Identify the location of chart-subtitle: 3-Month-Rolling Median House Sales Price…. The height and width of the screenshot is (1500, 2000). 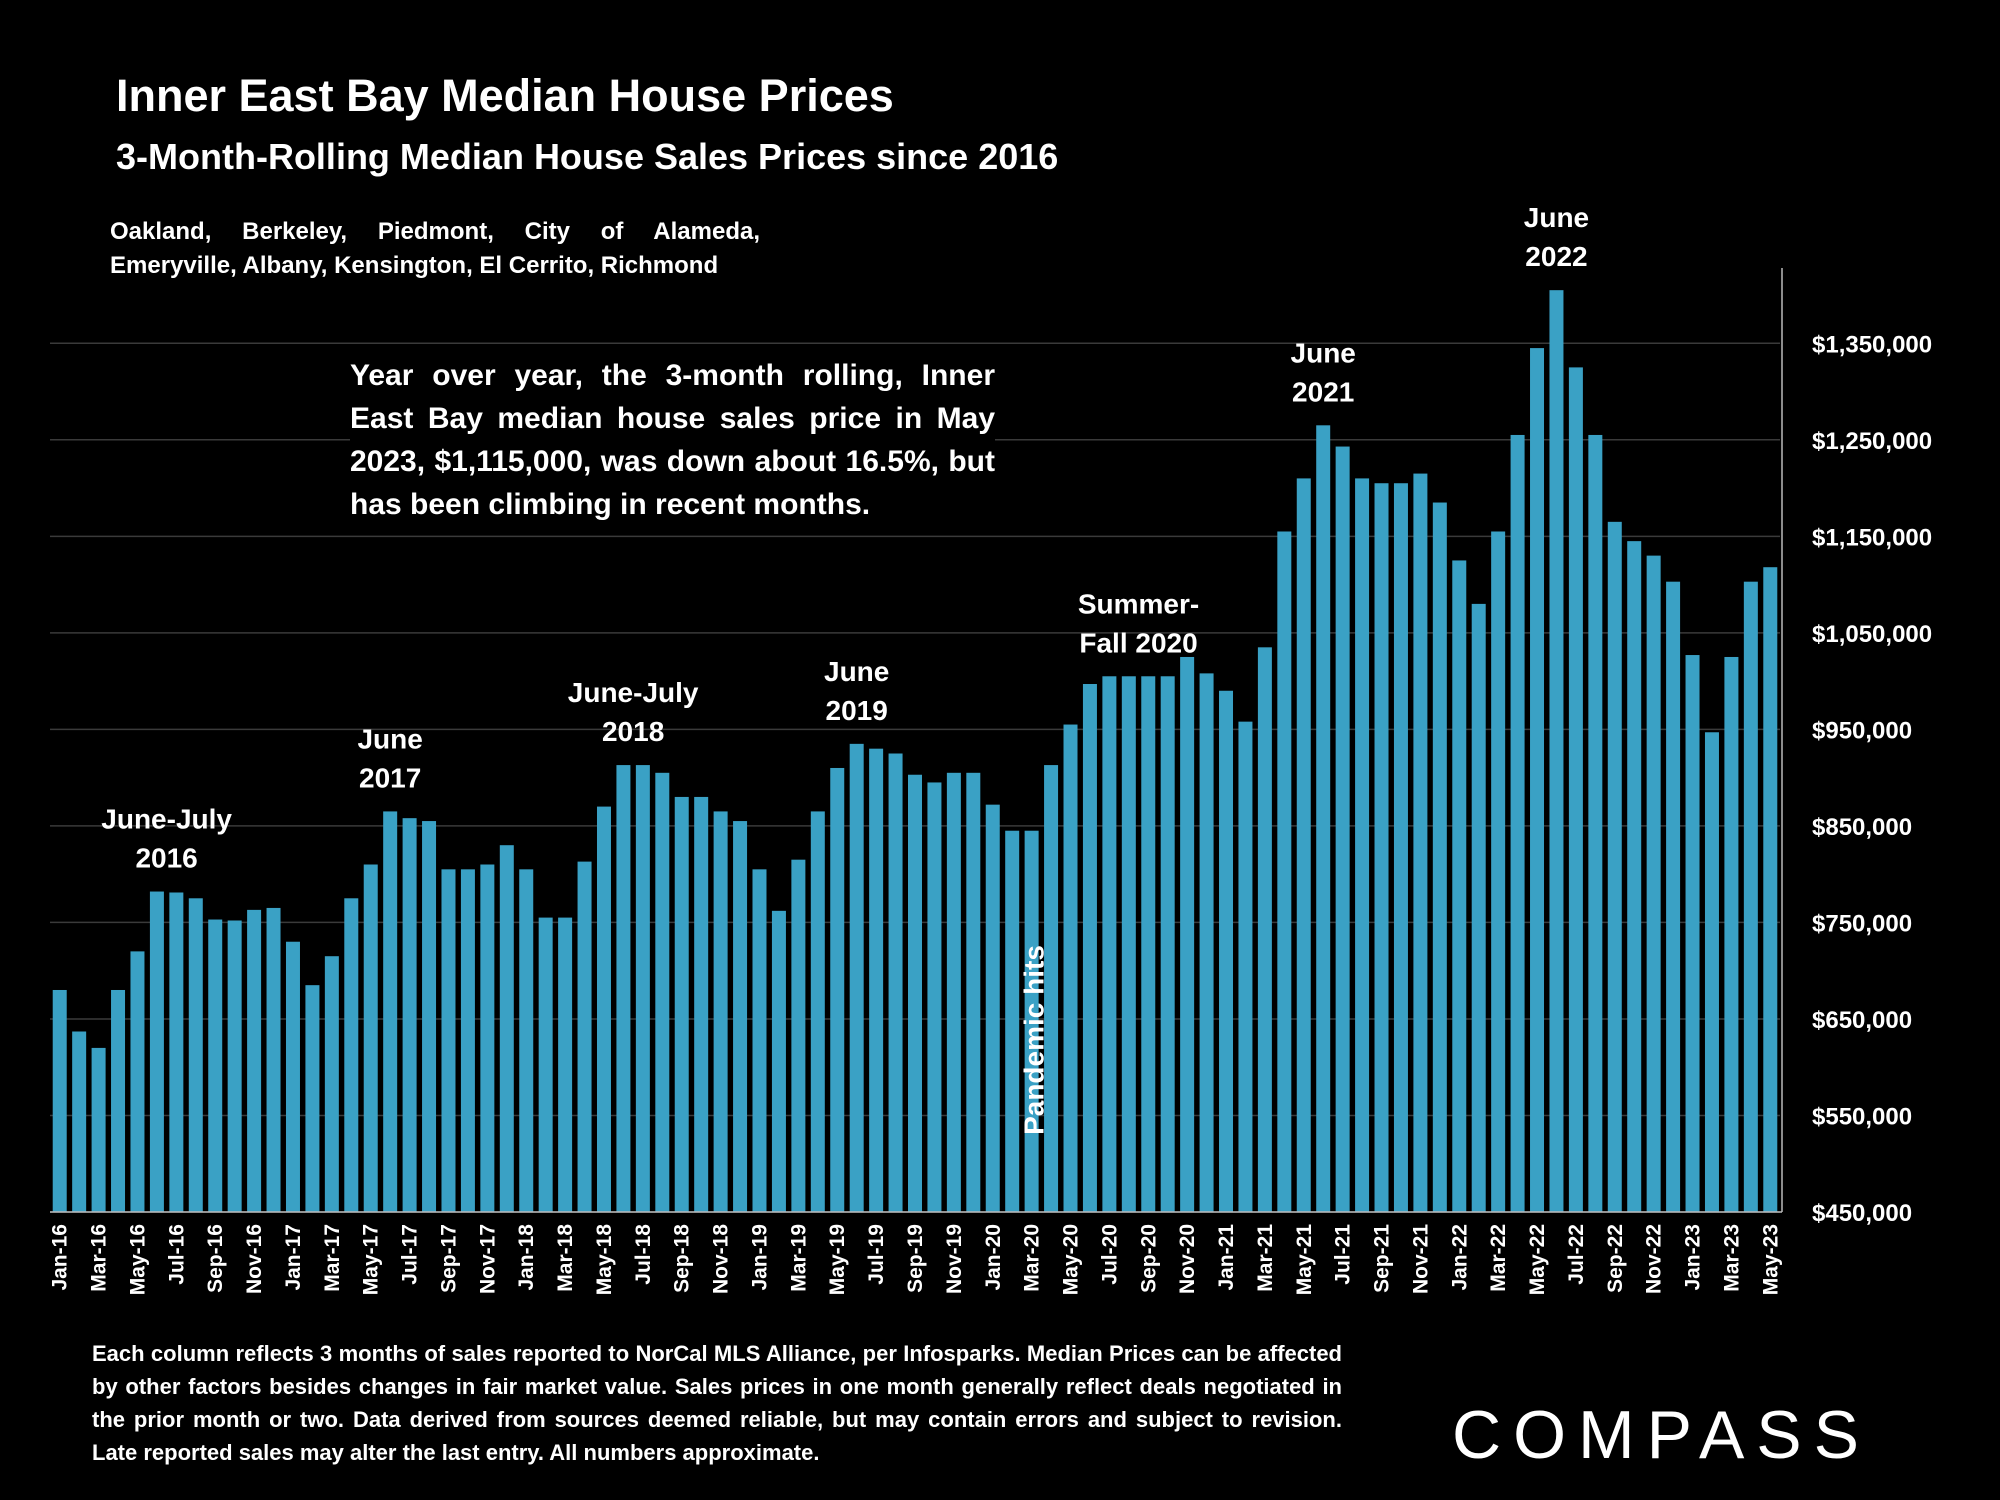
(587, 156).